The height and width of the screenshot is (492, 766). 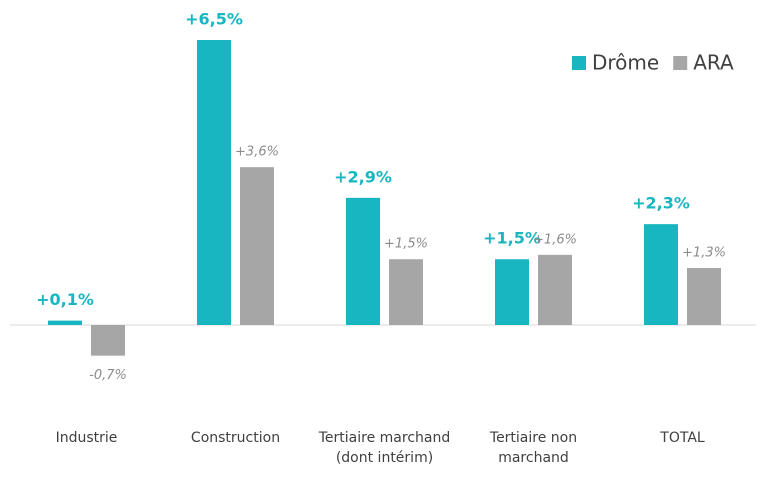 I want to click on x-tick-label: Tertiaire marchand (dont intérim), so click(x=384, y=448).